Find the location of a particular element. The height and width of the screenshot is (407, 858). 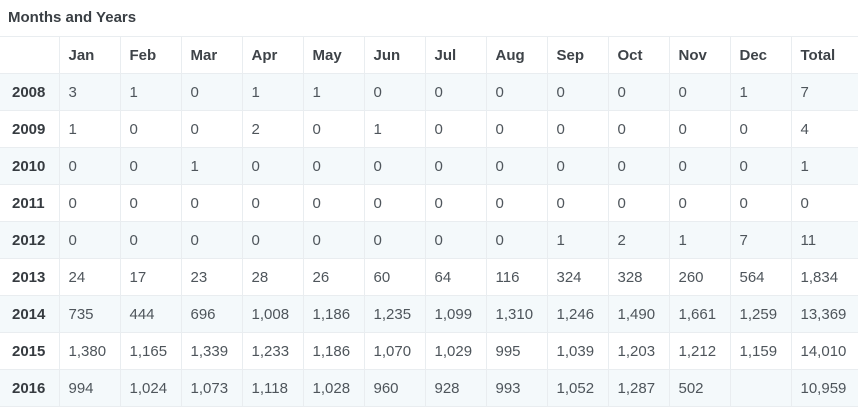

cell-2009-aug: 0 is located at coordinates (516, 129).